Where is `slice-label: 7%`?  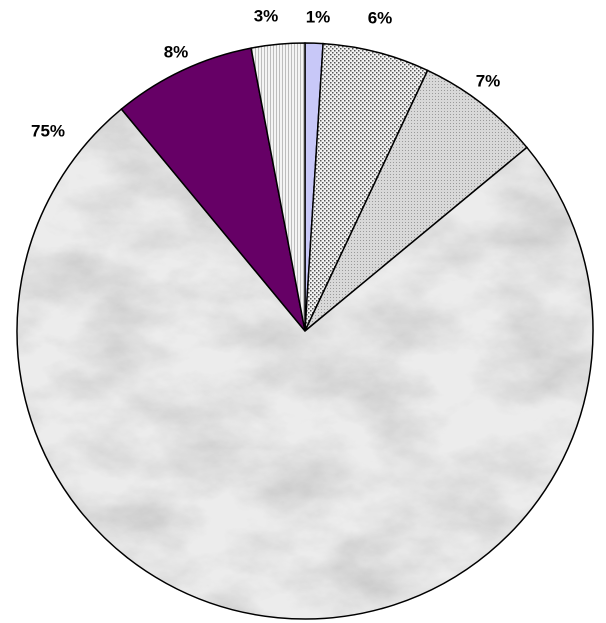 slice-label: 7% is located at coordinates (488, 81).